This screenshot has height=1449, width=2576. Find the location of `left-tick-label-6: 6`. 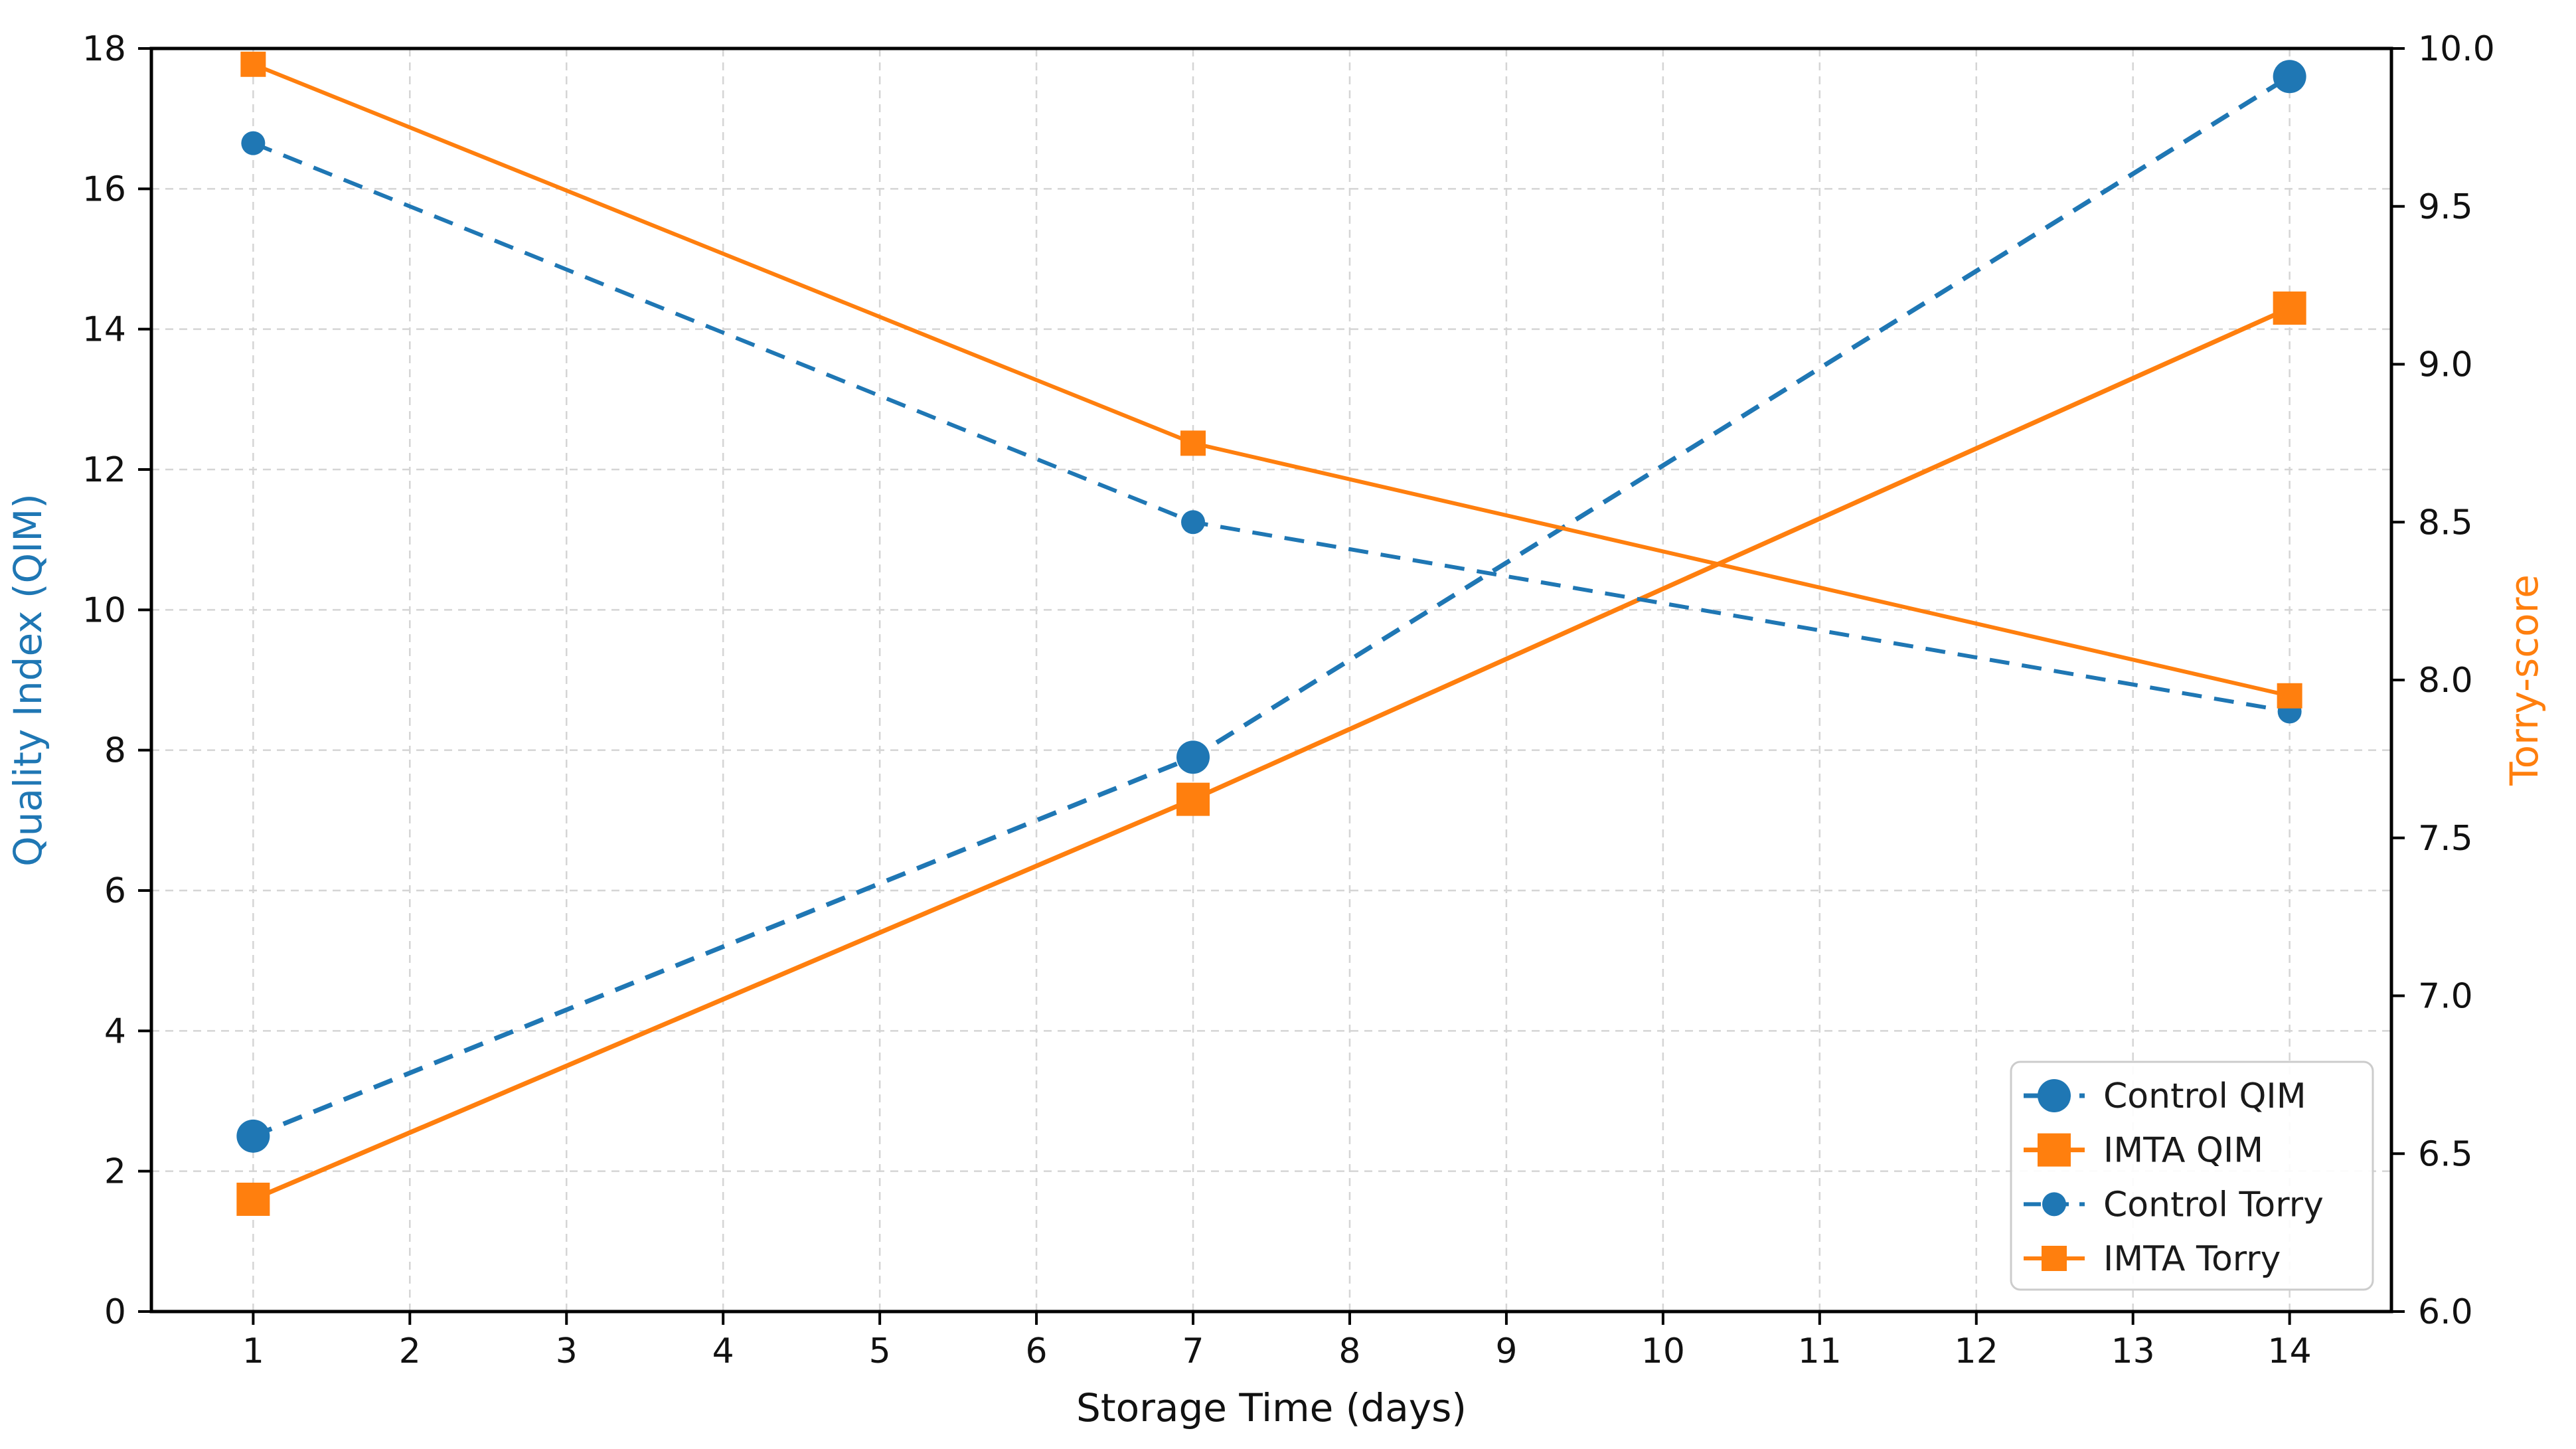

left-tick-label-6: 6 is located at coordinates (115, 891).